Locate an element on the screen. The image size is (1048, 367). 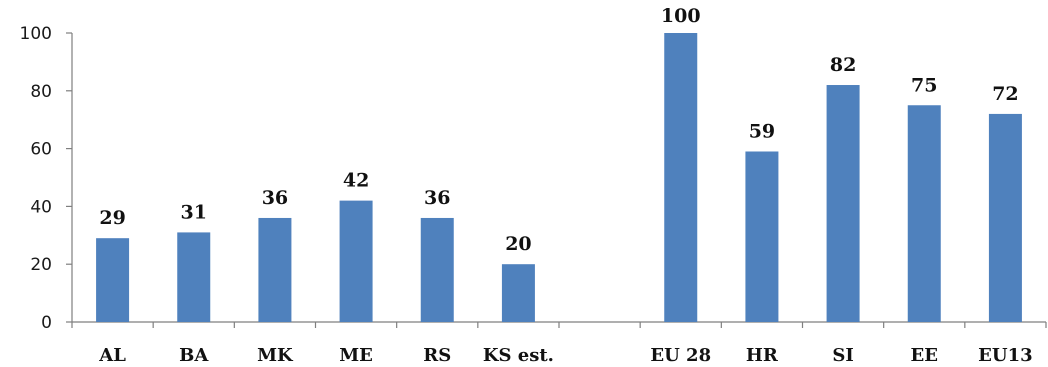
data-label: 59 is located at coordinates (762, 131).